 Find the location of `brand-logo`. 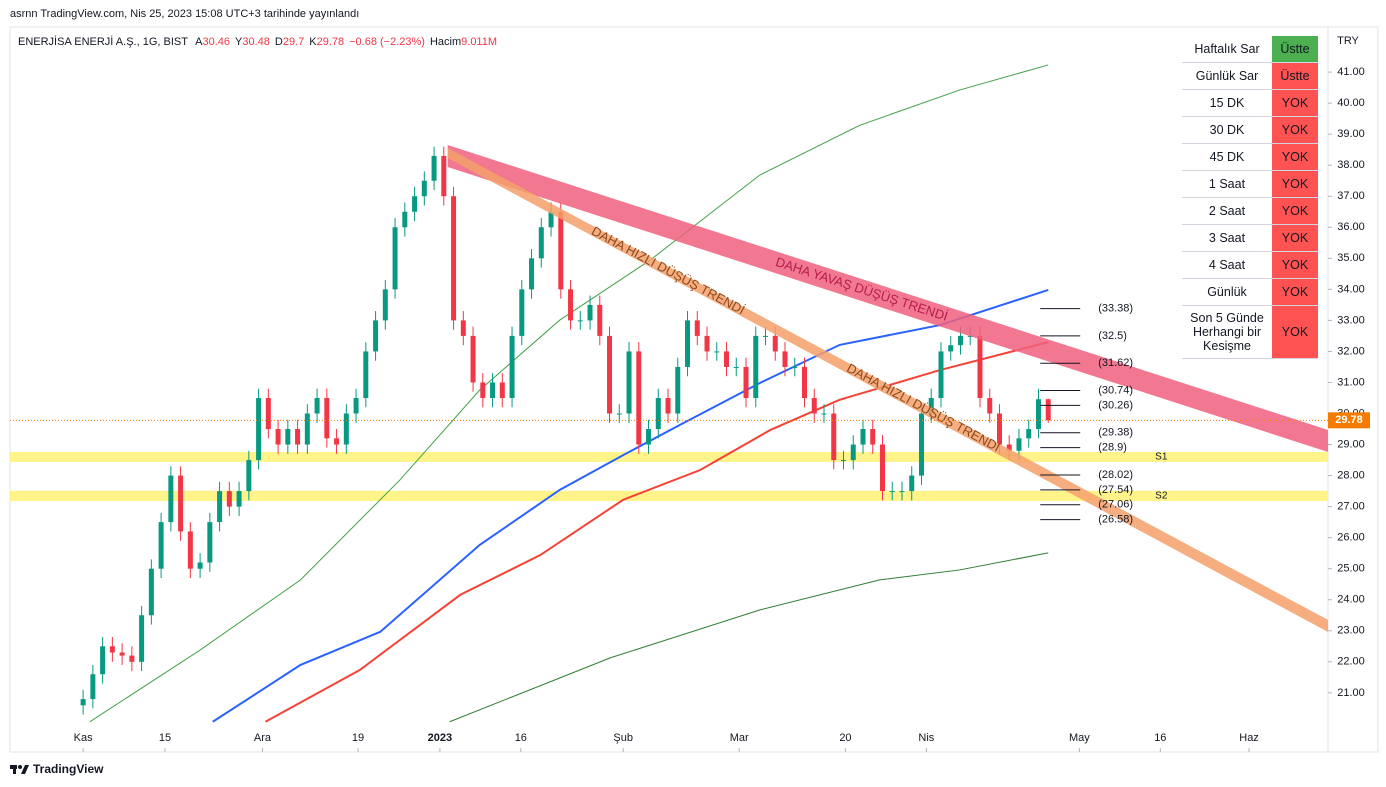

brand-logo is located at coordinates (19, 769).